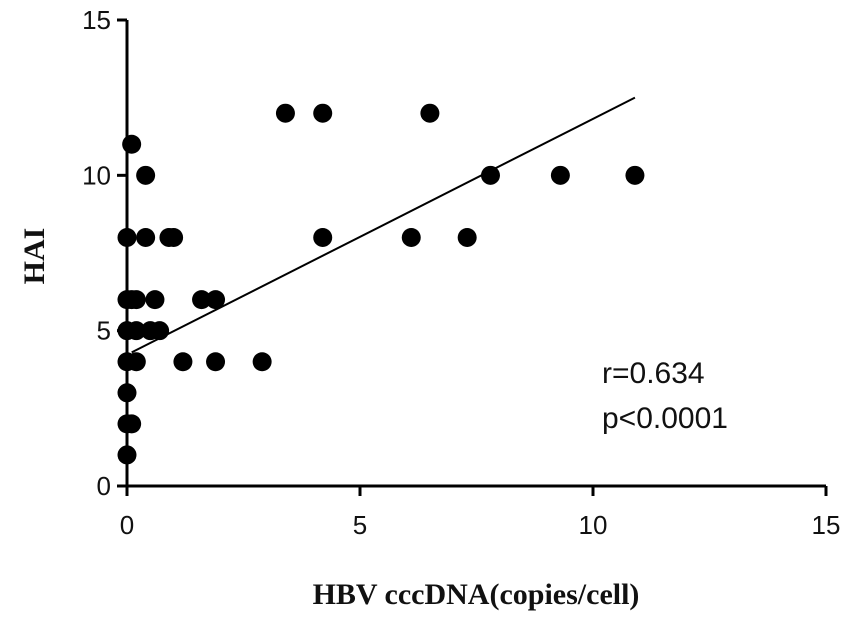 The height and width of the screenshot is (622, 855). Describe the element at coordinates (96, 175) in the screenshot. I see `y-tick-label: 10` at that location.